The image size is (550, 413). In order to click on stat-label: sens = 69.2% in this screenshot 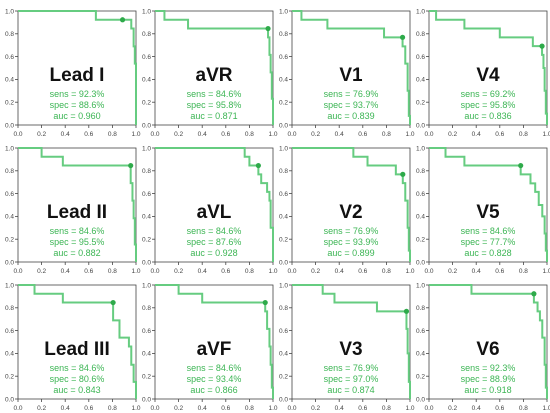, I will do `click(488, 94)`.